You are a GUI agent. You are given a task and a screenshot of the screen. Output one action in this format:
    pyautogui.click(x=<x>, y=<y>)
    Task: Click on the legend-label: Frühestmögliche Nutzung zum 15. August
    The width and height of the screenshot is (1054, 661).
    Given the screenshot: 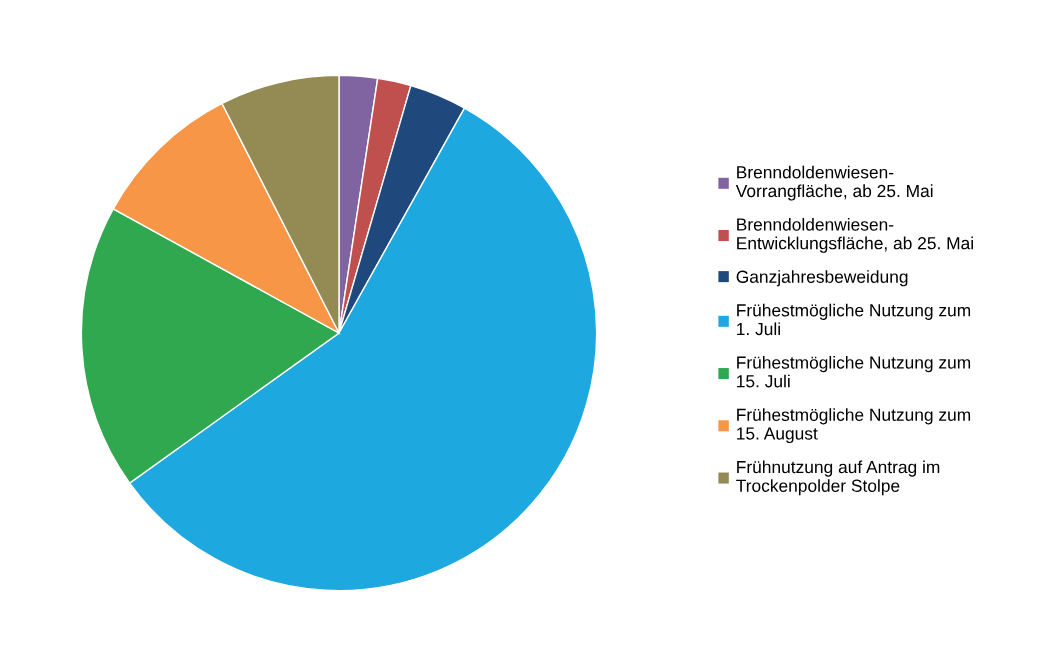 What is the action you would take?
    pyautogui.click(x=854, y=426)
    